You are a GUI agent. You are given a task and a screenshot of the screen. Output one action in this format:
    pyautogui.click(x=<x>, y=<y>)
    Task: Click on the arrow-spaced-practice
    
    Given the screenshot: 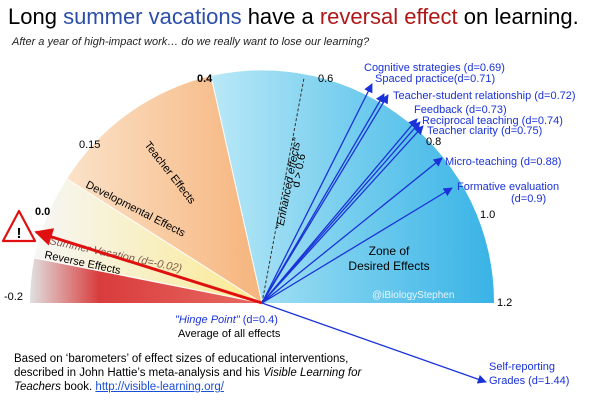 What is the action you would take?
    pyautogui.click(x=323, y=198)
    